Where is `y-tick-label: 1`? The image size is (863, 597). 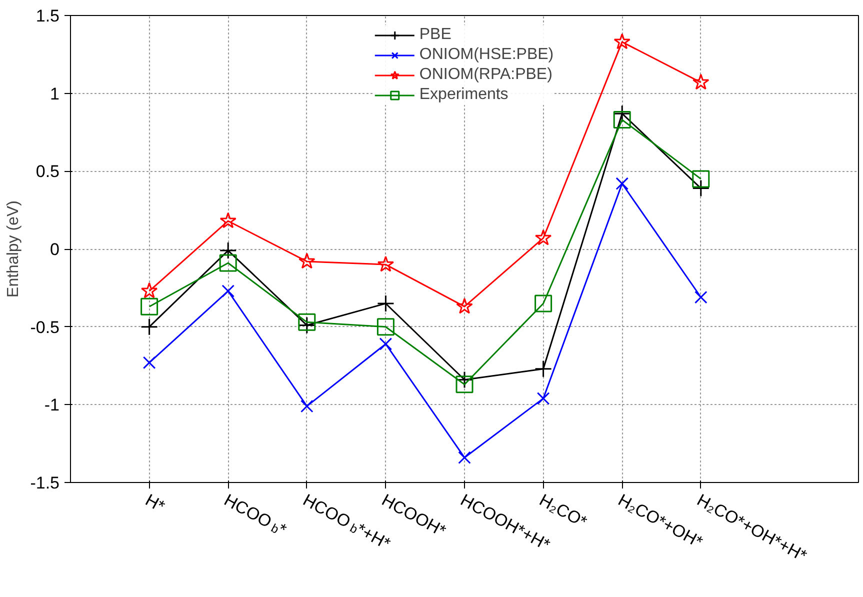
y-tick-label: 1 is located at coordinates (55, 94).